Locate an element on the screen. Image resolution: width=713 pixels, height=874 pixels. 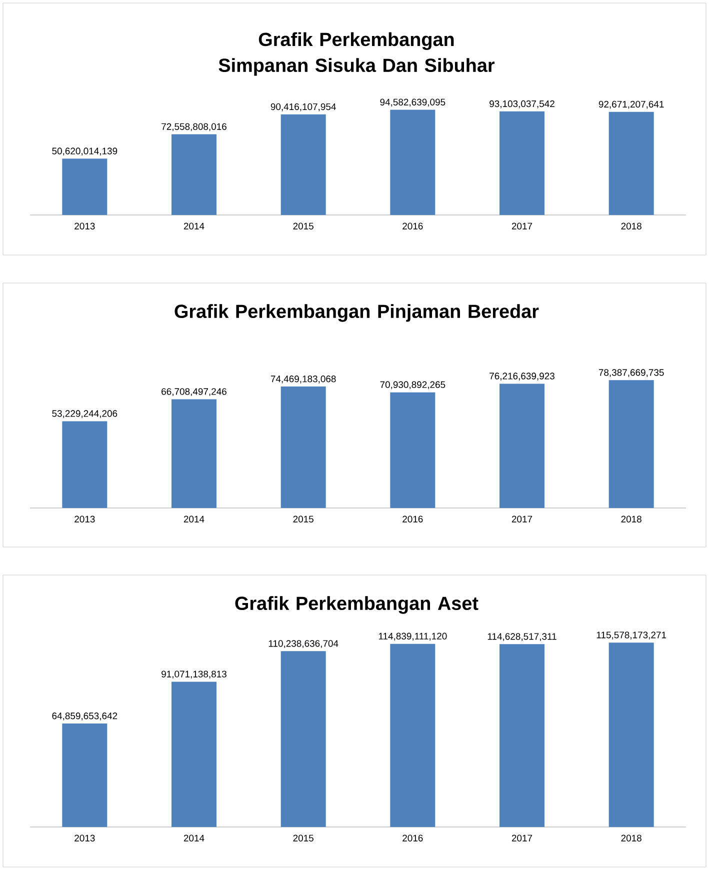
data-label: 50,620,014,139 is located at coordinates (85, 152).